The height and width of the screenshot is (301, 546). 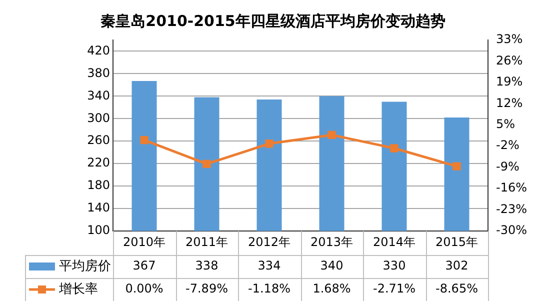 I want to click on y2-tick-label: 33%, so click(x=509, y=39).